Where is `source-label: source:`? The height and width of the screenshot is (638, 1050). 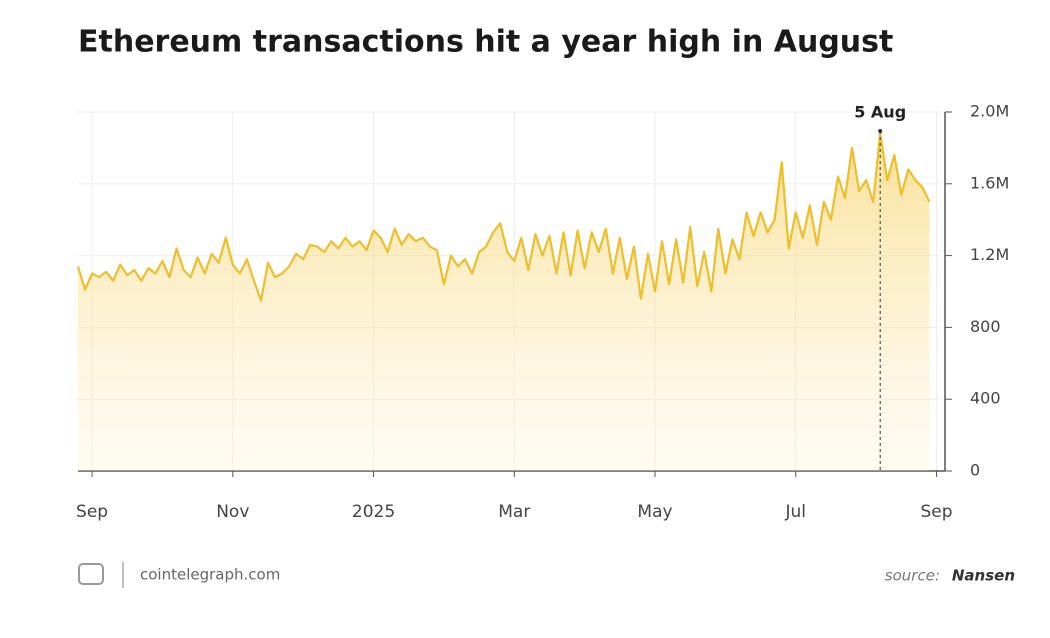 source-label: source: is located at coordinates (912, 576).